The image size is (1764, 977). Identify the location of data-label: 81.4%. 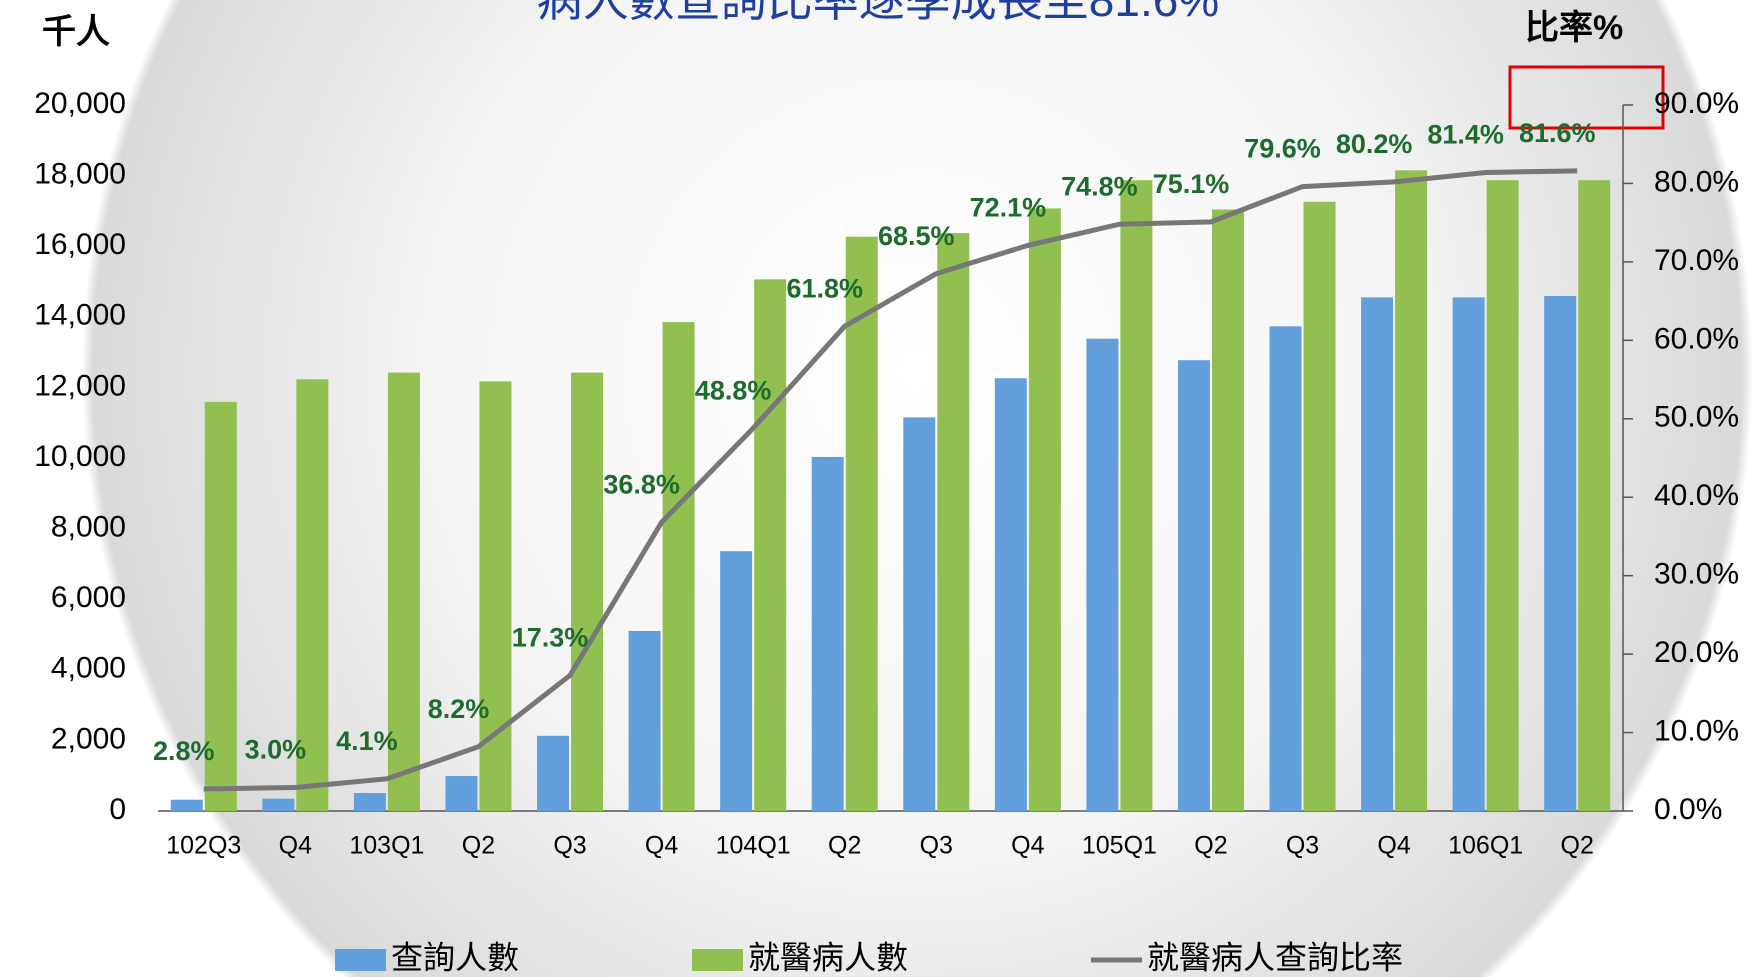
(1465, 135).